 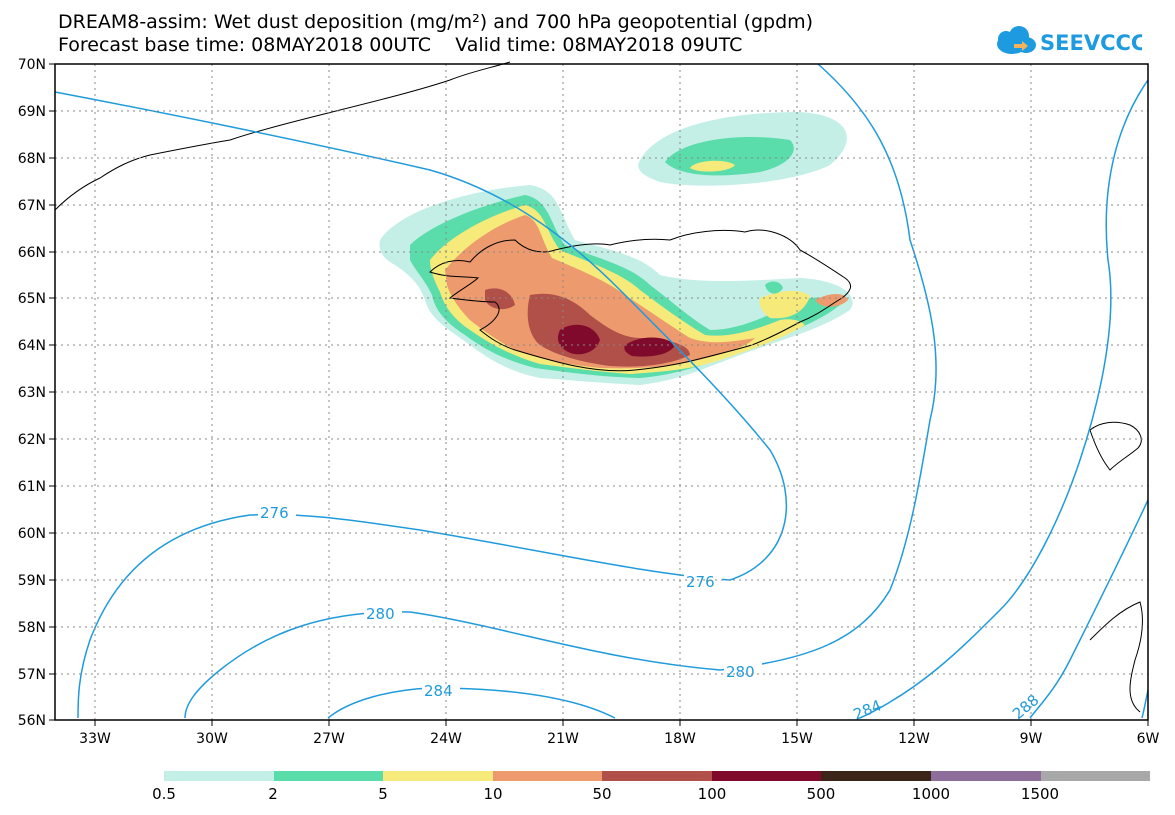 I want to click on colorbar-label: 5, so click(x=383, y=794).